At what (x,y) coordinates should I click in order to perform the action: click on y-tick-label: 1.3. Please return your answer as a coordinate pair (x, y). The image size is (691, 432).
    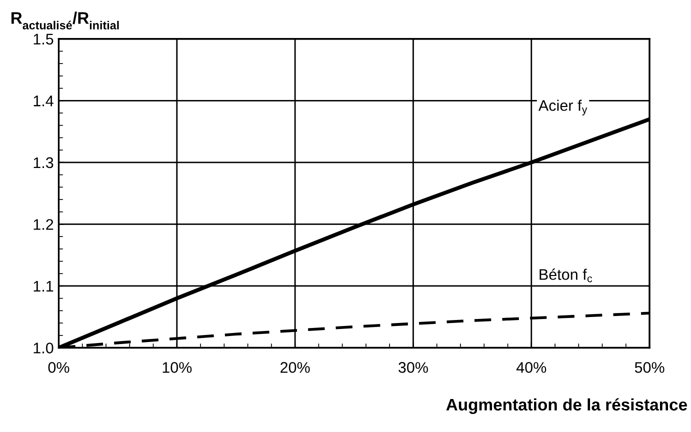
    Looking at the image, I should click on (44, 162).